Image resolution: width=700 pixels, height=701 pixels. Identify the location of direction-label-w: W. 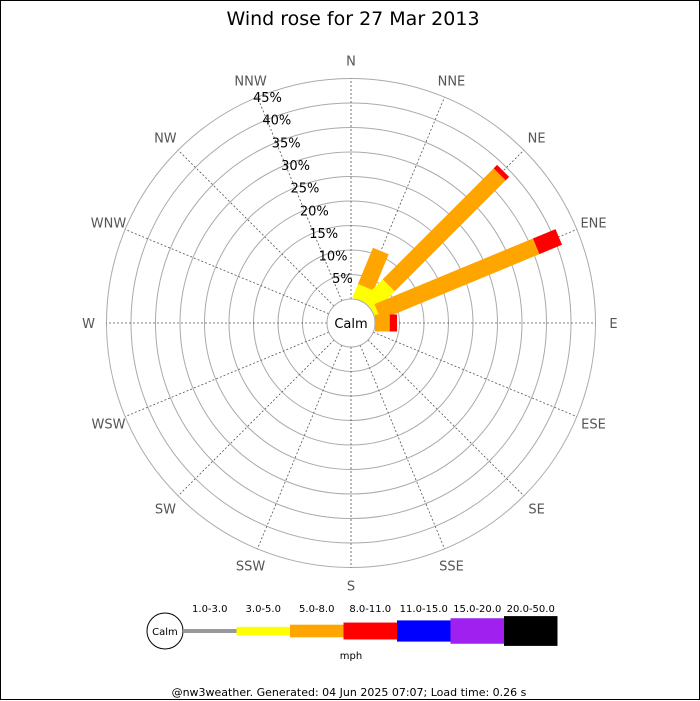
(88, 324).